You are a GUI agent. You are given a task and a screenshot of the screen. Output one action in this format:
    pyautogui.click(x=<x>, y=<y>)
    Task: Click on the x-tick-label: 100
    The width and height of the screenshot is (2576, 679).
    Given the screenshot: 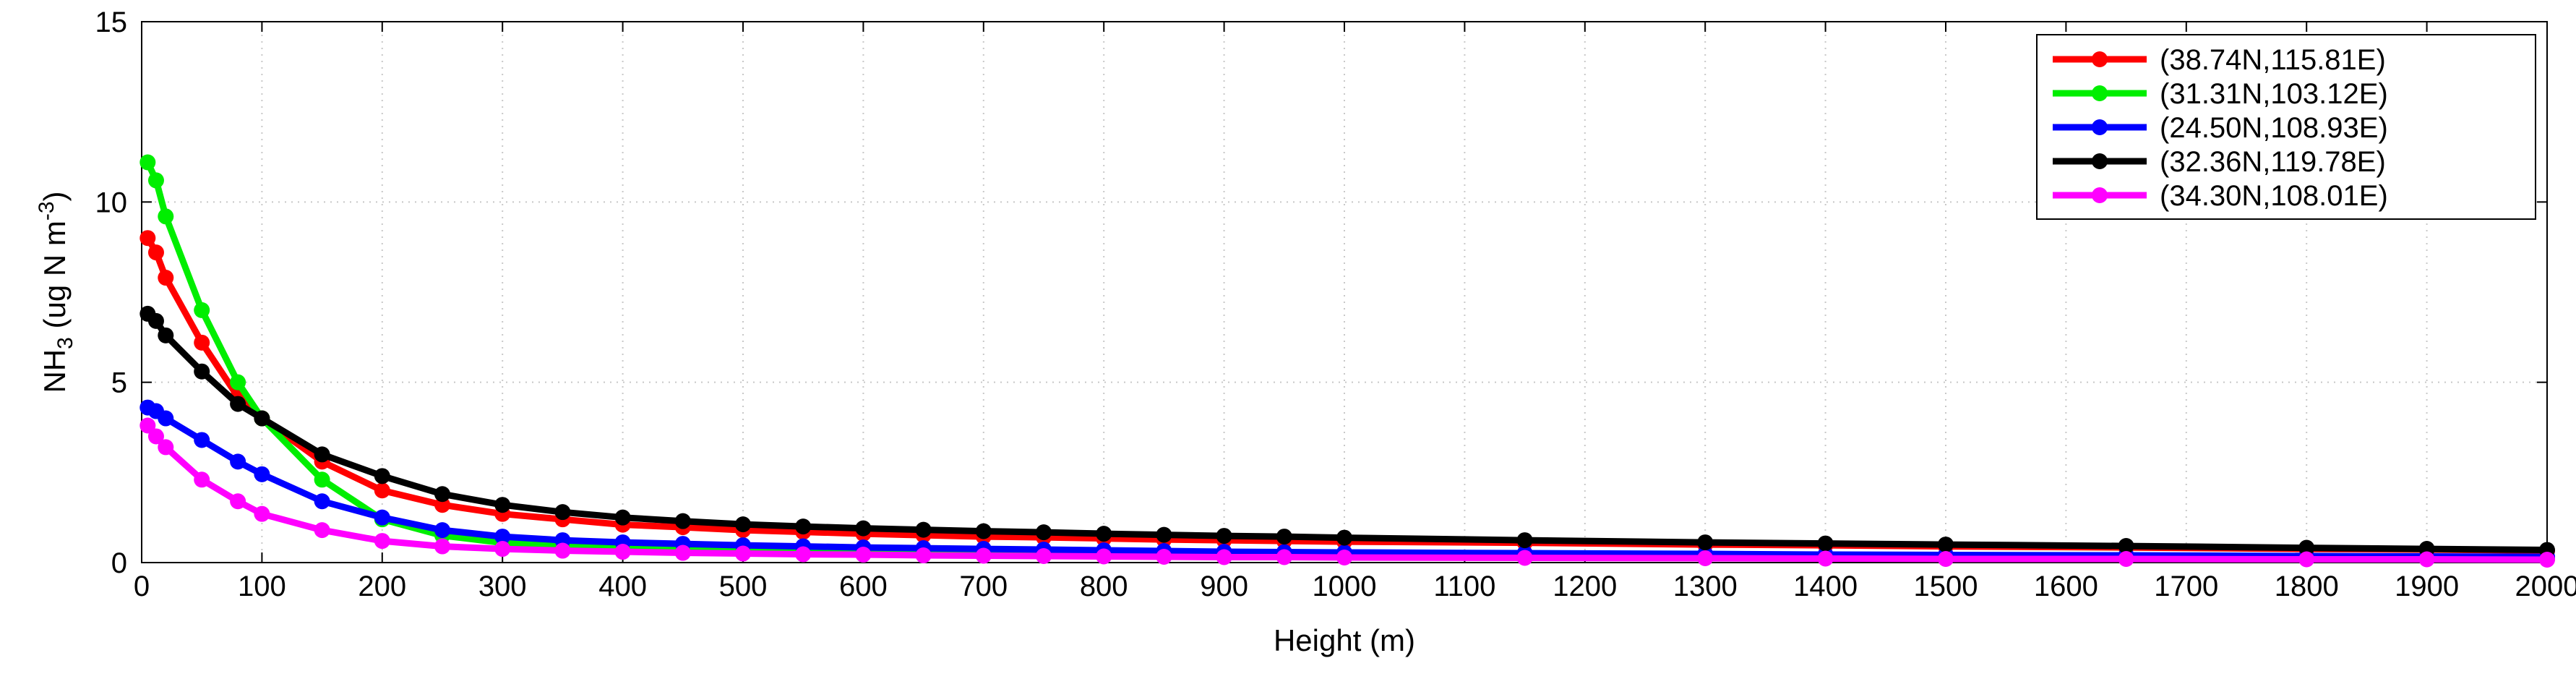 What is the action you would take?
    pyautogui.click(x=262, y=586)
    